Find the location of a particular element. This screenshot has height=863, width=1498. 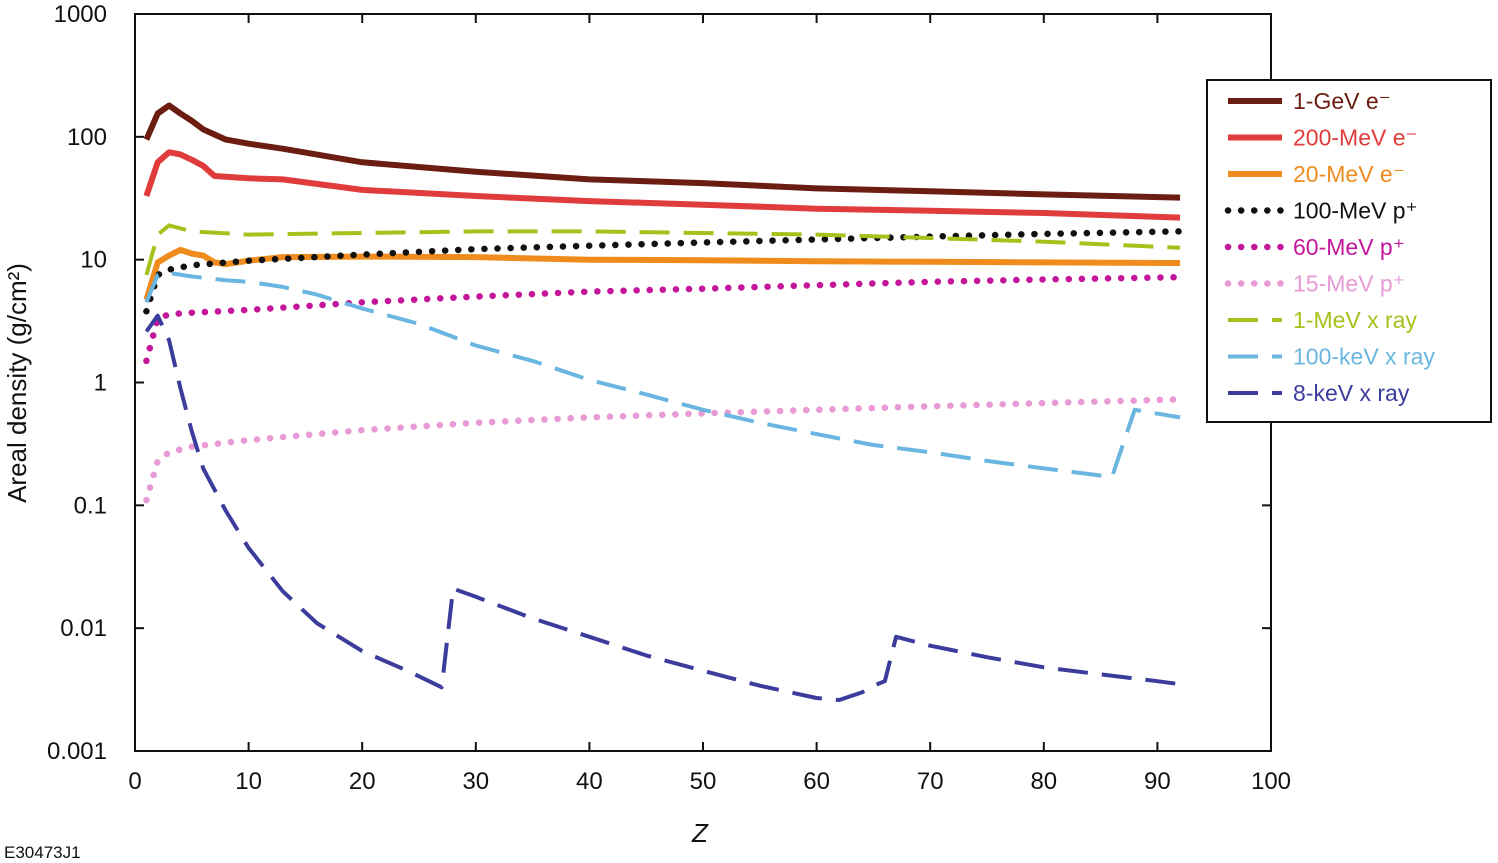

x-tick-label: 30 is located at coordinates (475, 781).